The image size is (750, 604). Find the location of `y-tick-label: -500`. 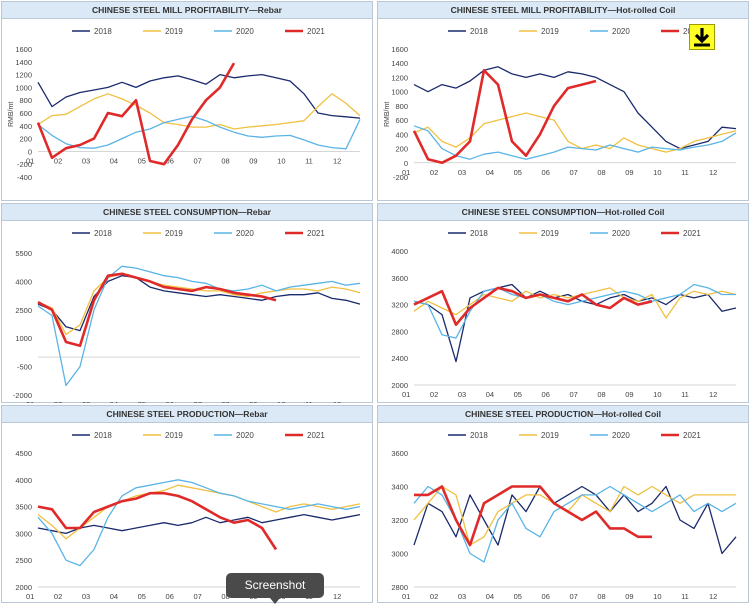

y-tick-label: -500 is located at coordinates (24, 367).